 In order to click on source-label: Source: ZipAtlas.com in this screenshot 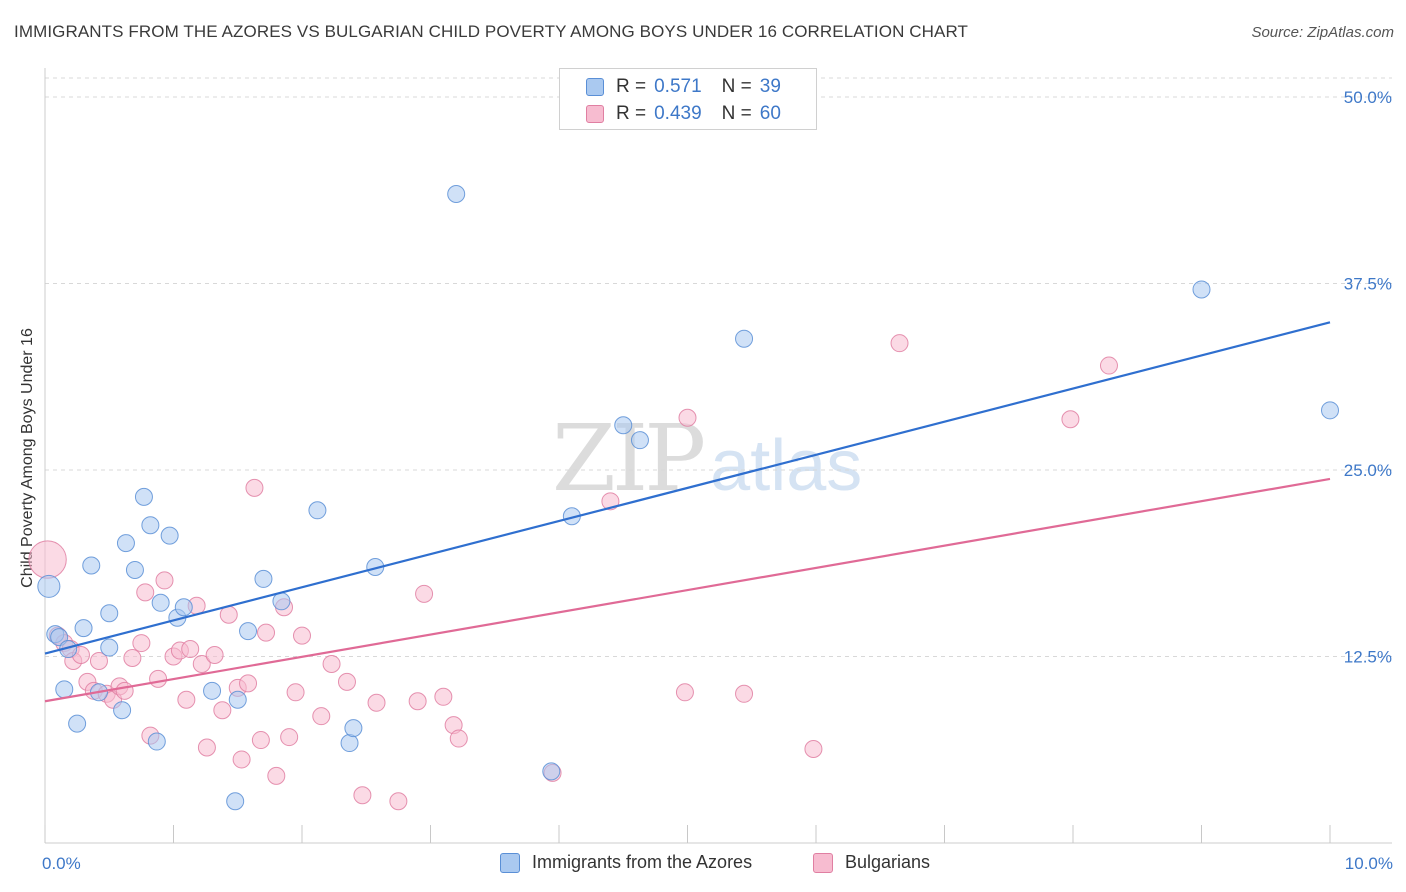, I will do `click(1322, 32)`.